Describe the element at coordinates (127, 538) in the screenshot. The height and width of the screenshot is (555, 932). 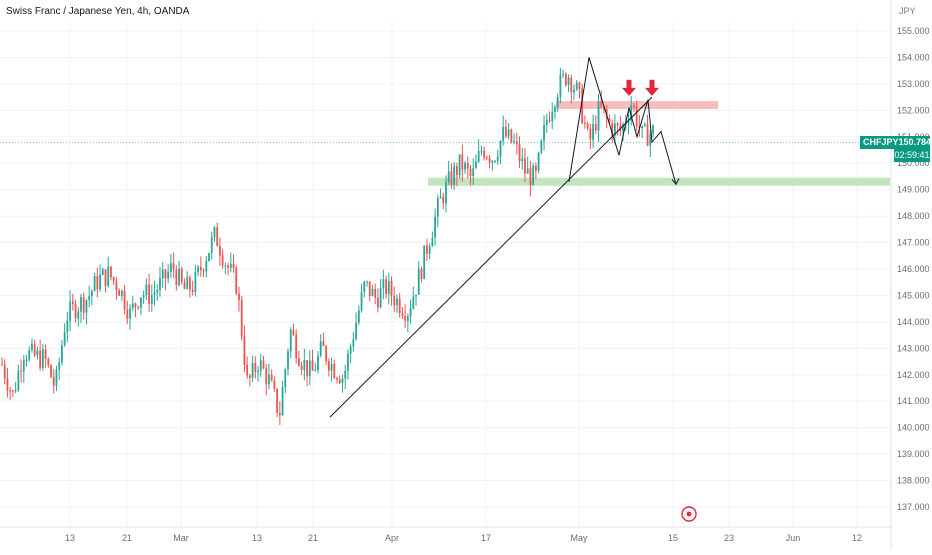
I see `x-tick-label: 21` at that location.